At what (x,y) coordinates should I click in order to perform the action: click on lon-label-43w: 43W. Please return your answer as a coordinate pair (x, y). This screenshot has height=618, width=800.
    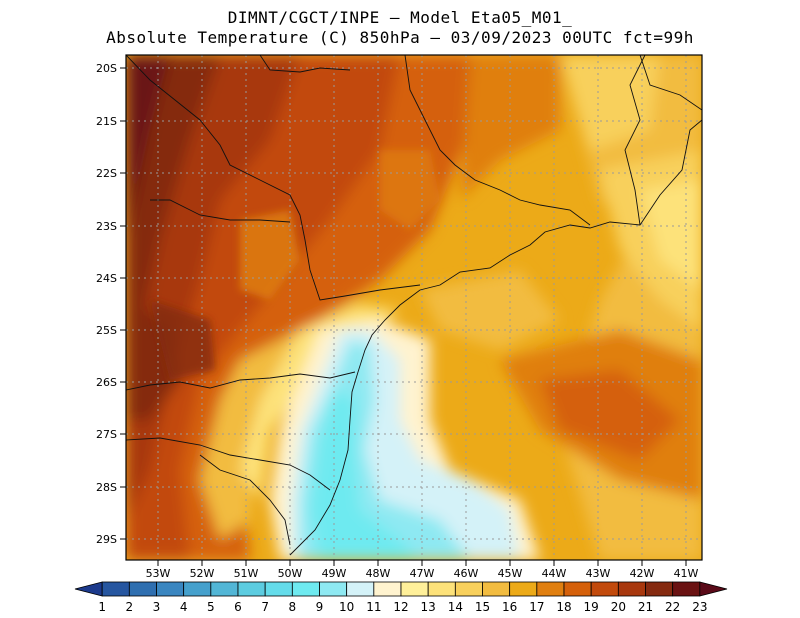
    Looking at the image, I should click on (598, 573).